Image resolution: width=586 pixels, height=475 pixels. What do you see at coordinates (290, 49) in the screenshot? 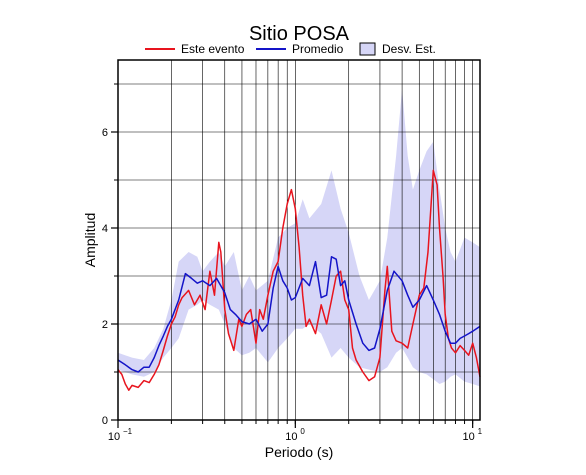
I see `legend: Este evento Promedio Desv. Est.` at bounding box center [290, 49].